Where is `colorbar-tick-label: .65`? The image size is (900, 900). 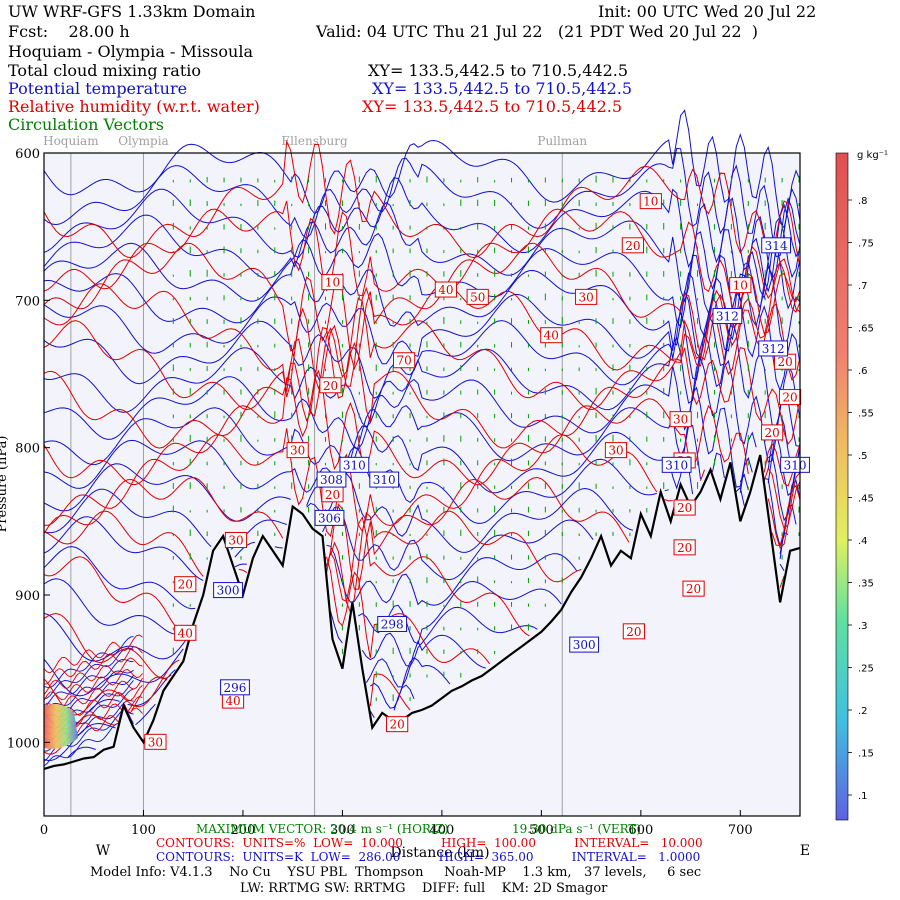 colorbar-tick-label: .65 is located at coordinates (866, 329).